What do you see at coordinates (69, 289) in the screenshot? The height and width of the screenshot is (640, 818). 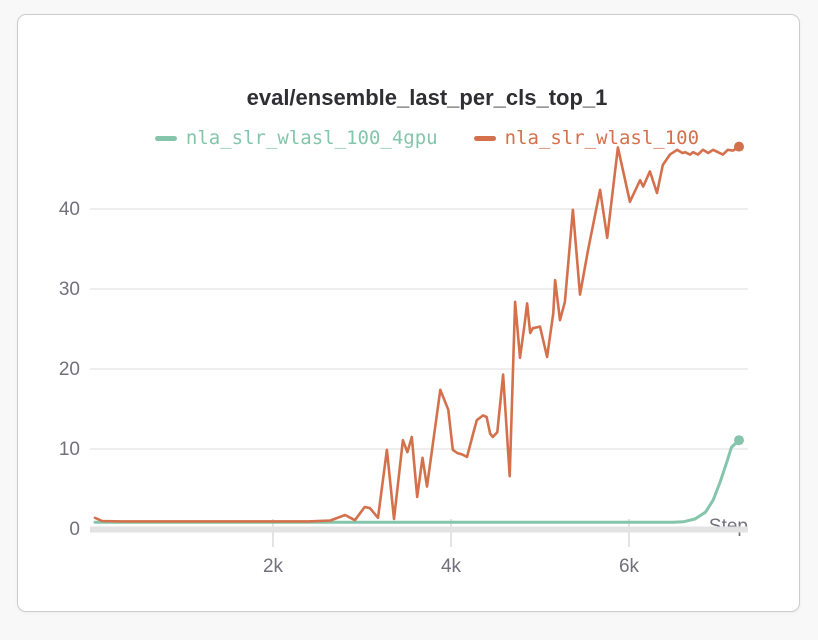 I see `y-tick-label-30: 30` at bounding box center [69, 289].